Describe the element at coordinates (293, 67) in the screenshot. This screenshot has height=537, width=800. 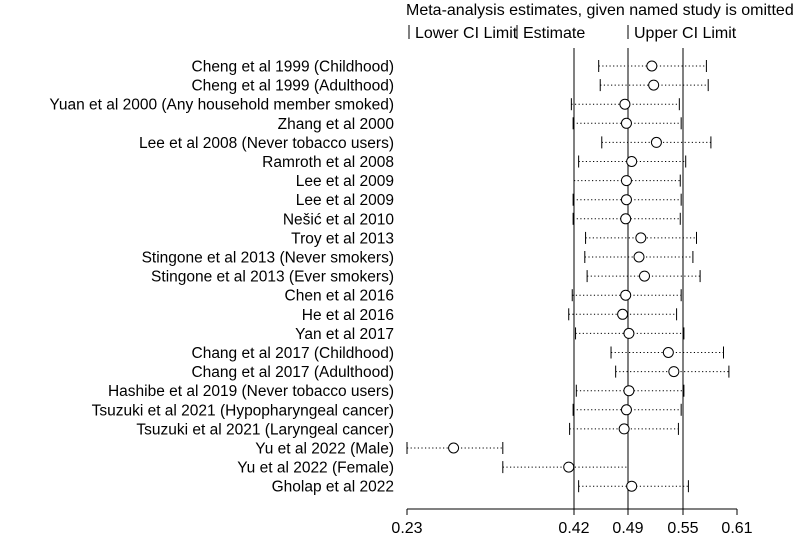
I see `study-label: Cheng et al 1999 (Childhood)` at that location.